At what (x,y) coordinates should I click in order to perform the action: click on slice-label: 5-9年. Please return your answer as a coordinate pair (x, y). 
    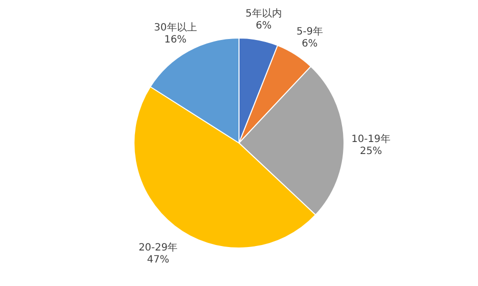
    Looking at the image, I should click on (309, 32).